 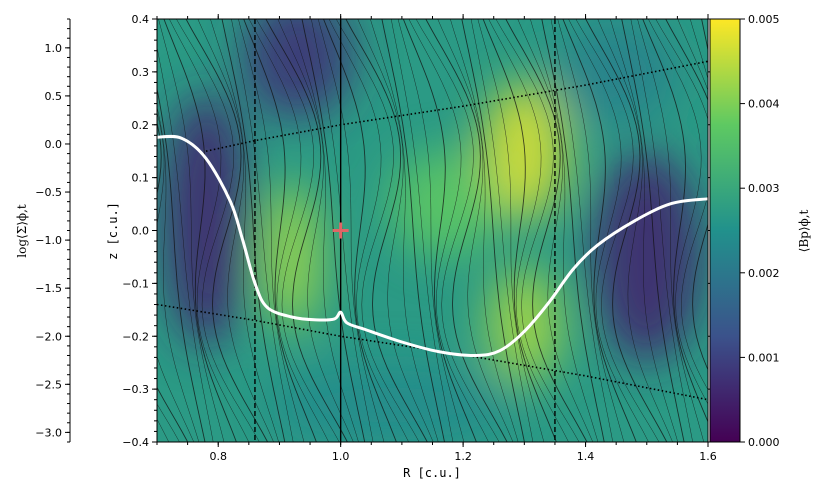 I want to click on colorbar-tick-label: 0.004, so click(x=764, y=104).